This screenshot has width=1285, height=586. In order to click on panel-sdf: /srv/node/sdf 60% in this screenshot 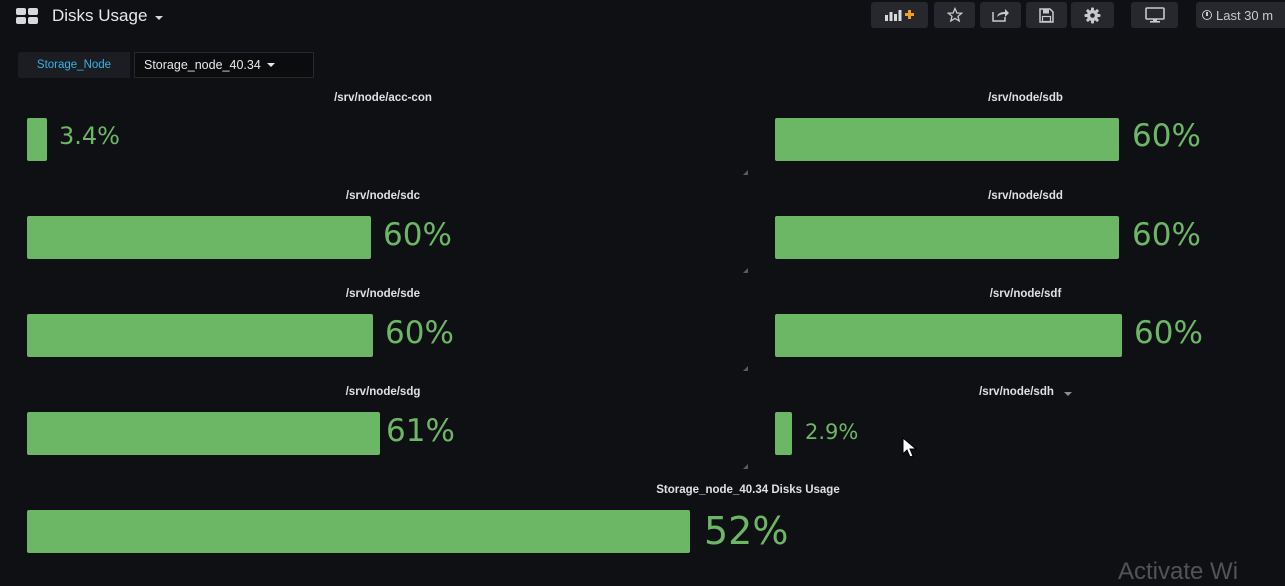, I will do `click(1025, 329)`.